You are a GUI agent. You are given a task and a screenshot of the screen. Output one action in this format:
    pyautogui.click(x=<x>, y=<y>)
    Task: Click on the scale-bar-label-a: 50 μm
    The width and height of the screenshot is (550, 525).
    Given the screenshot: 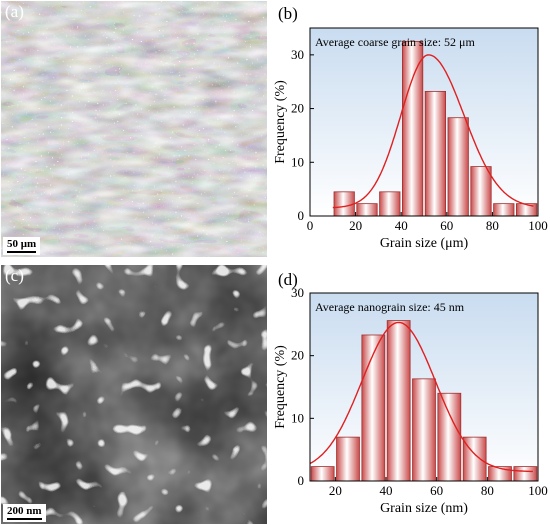 What is the action you would take?
    pyautogui.click(x=22, y=244)
    